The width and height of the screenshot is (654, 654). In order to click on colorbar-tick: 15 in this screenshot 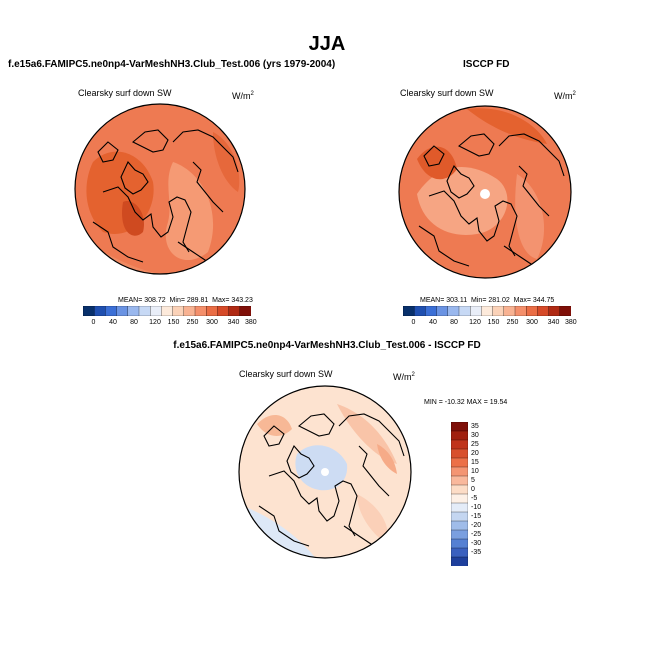, I will do `click(475, 462)`.